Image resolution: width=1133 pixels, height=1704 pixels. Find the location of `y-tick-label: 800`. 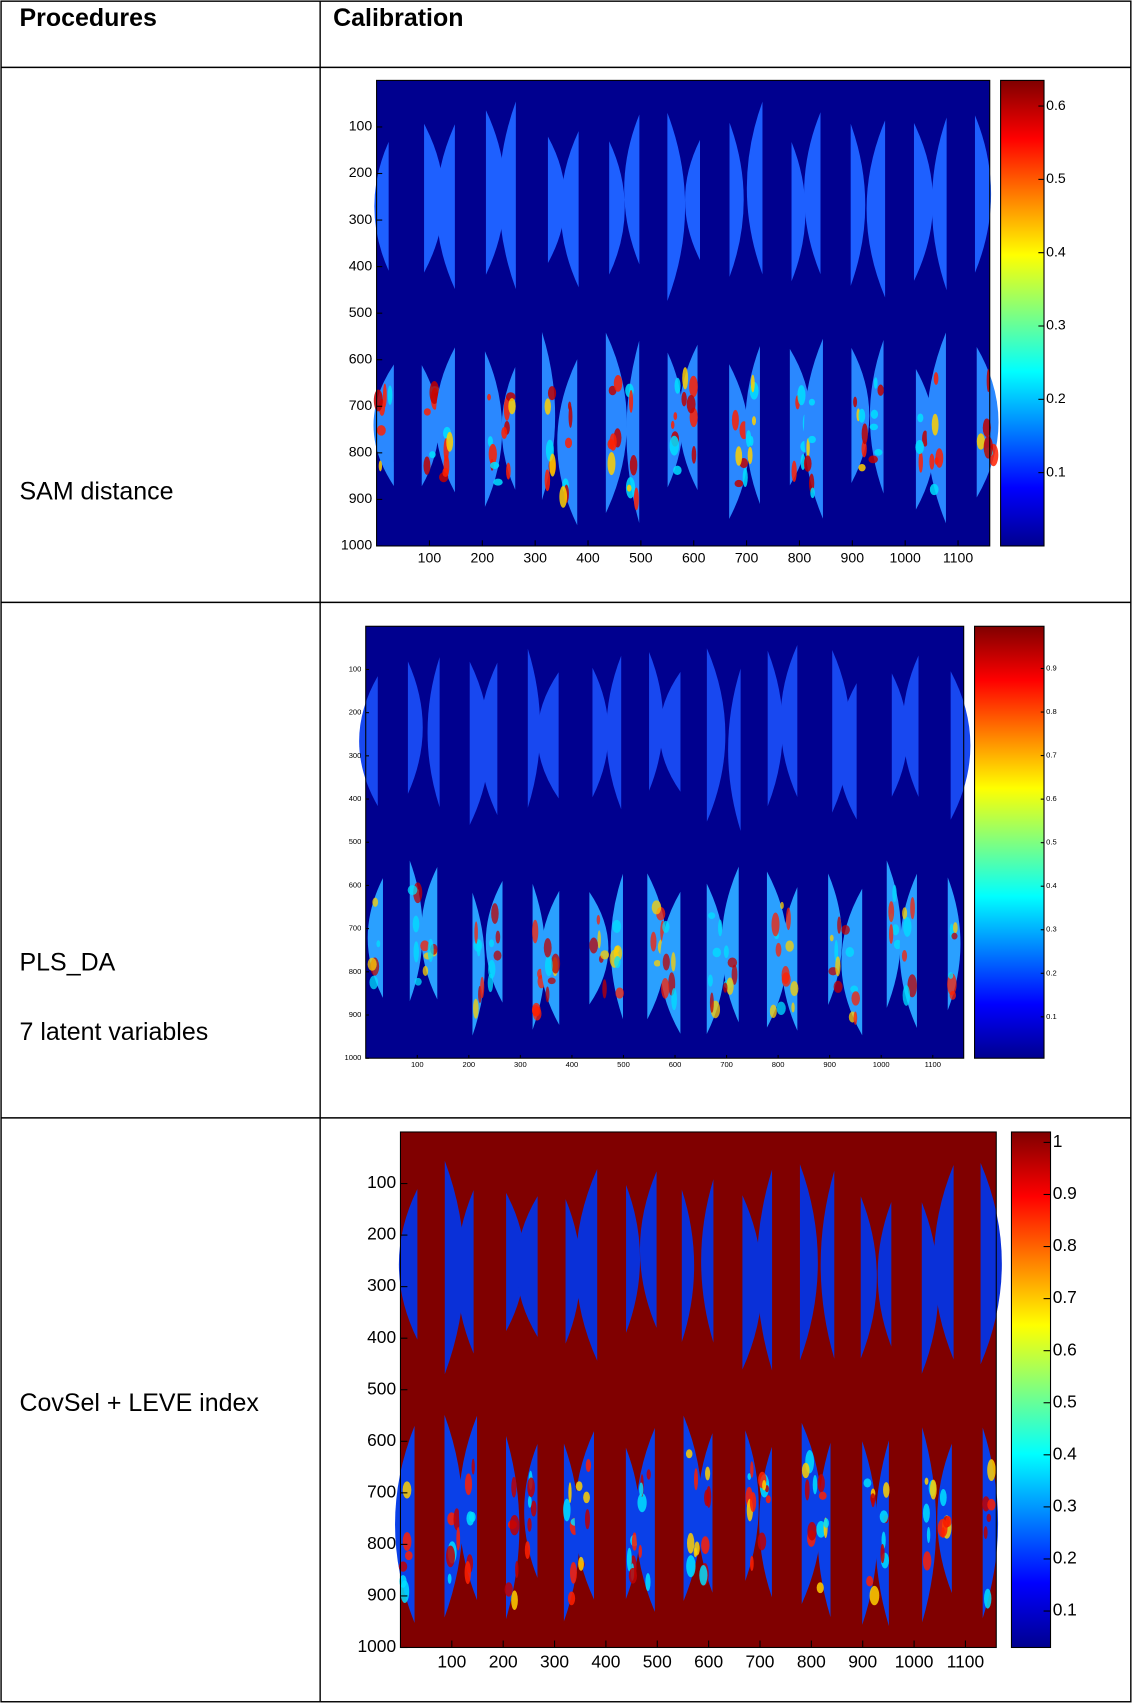

y-tick-label: 800 is located at coordinates (381, 1543).